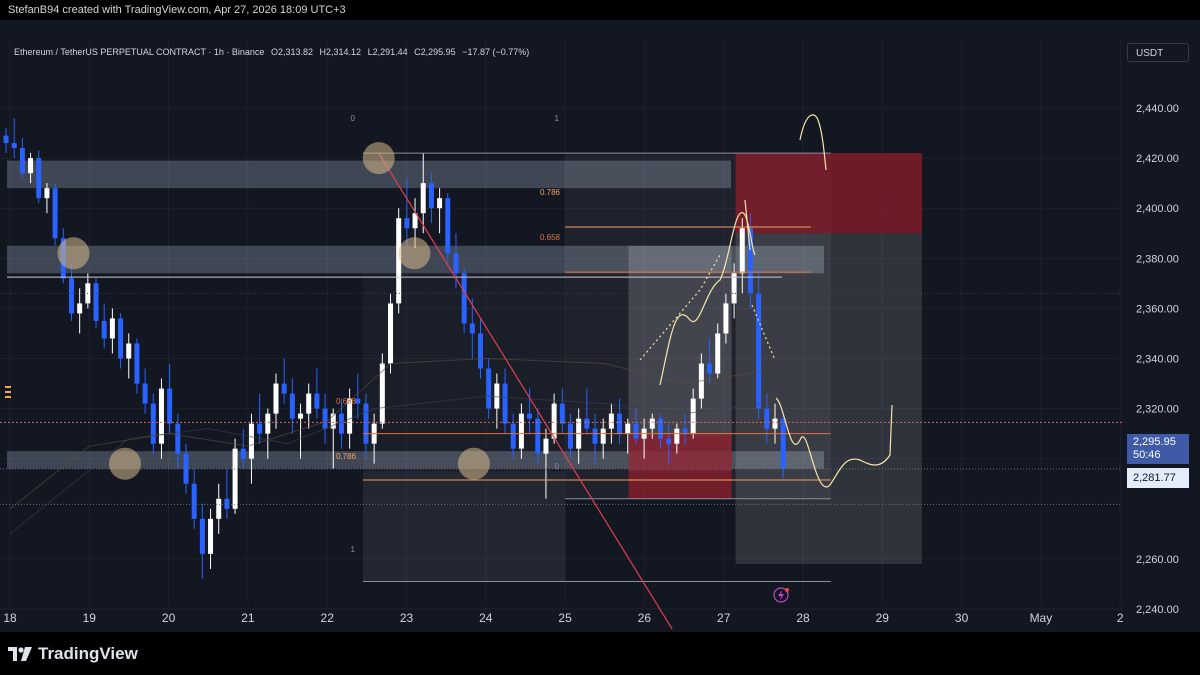 Image resolution: width=1200 pixels, height=675 pixels. I want to click on x-axis-tick-label: 19, so click(90, 618).